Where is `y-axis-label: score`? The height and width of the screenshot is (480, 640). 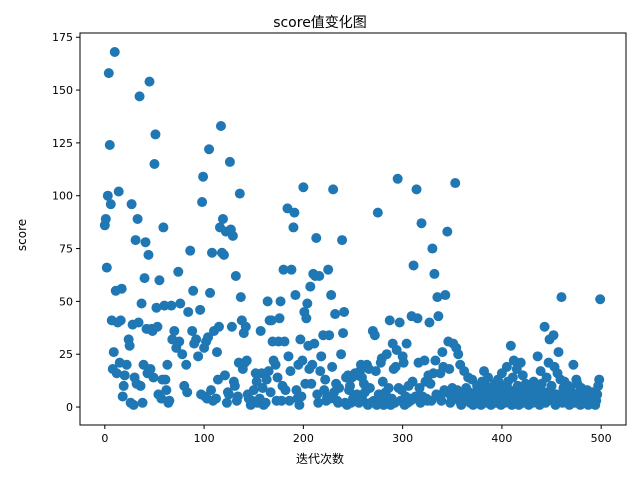
y-axis-label: score is located at coordinates (22, 235).